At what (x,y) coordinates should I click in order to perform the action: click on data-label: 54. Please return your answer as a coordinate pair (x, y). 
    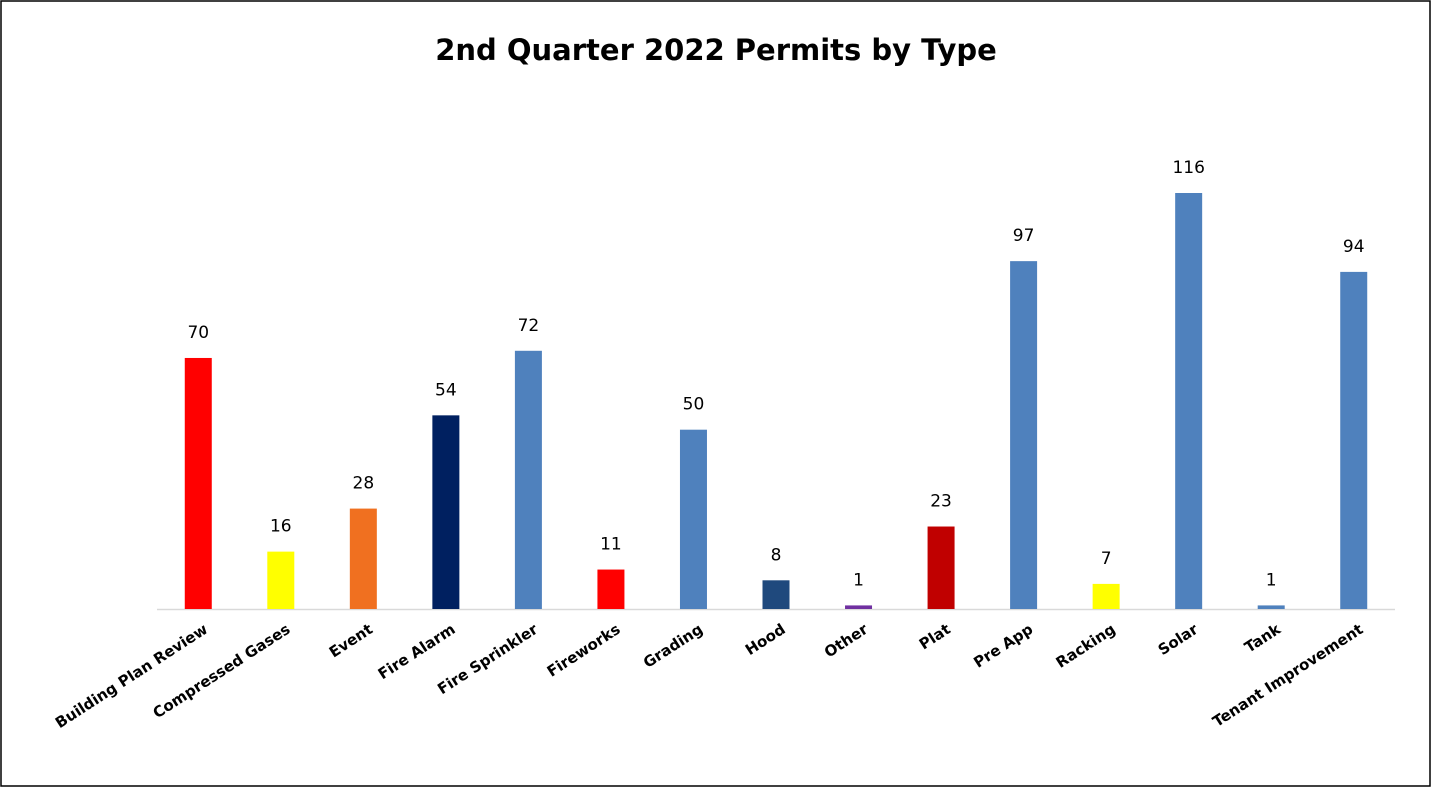
    Looking at the image, I should click on (446, 390).